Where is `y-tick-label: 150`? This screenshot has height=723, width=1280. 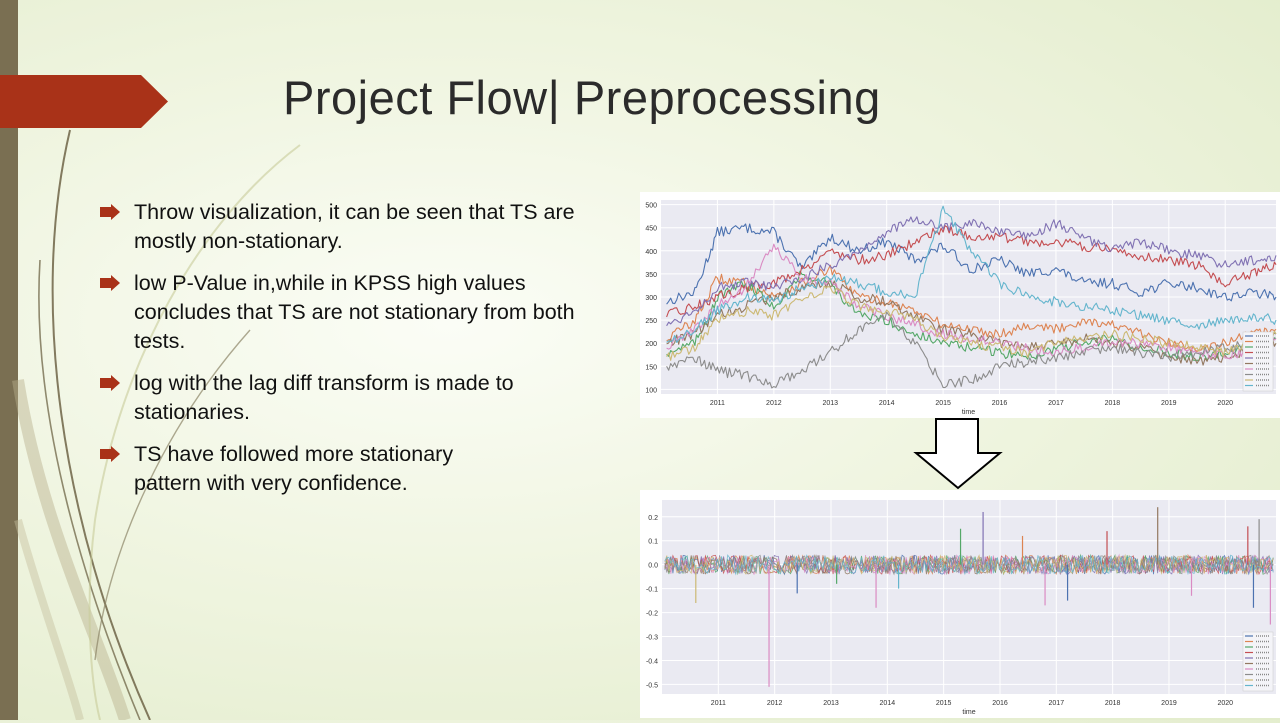
y-tick-label: 150 is located at coordinates (651, 367).